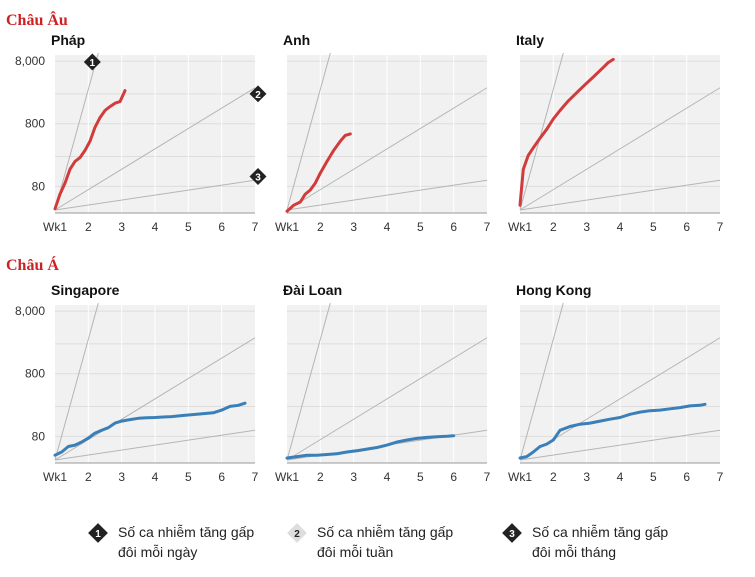 The width and height of the screenshot is (755, 577). What do you see at coordinates (157, 552) in the screenshot?
I see `legend-text-line2: đôi mỗi ngày` at bounding box center [157, 552].